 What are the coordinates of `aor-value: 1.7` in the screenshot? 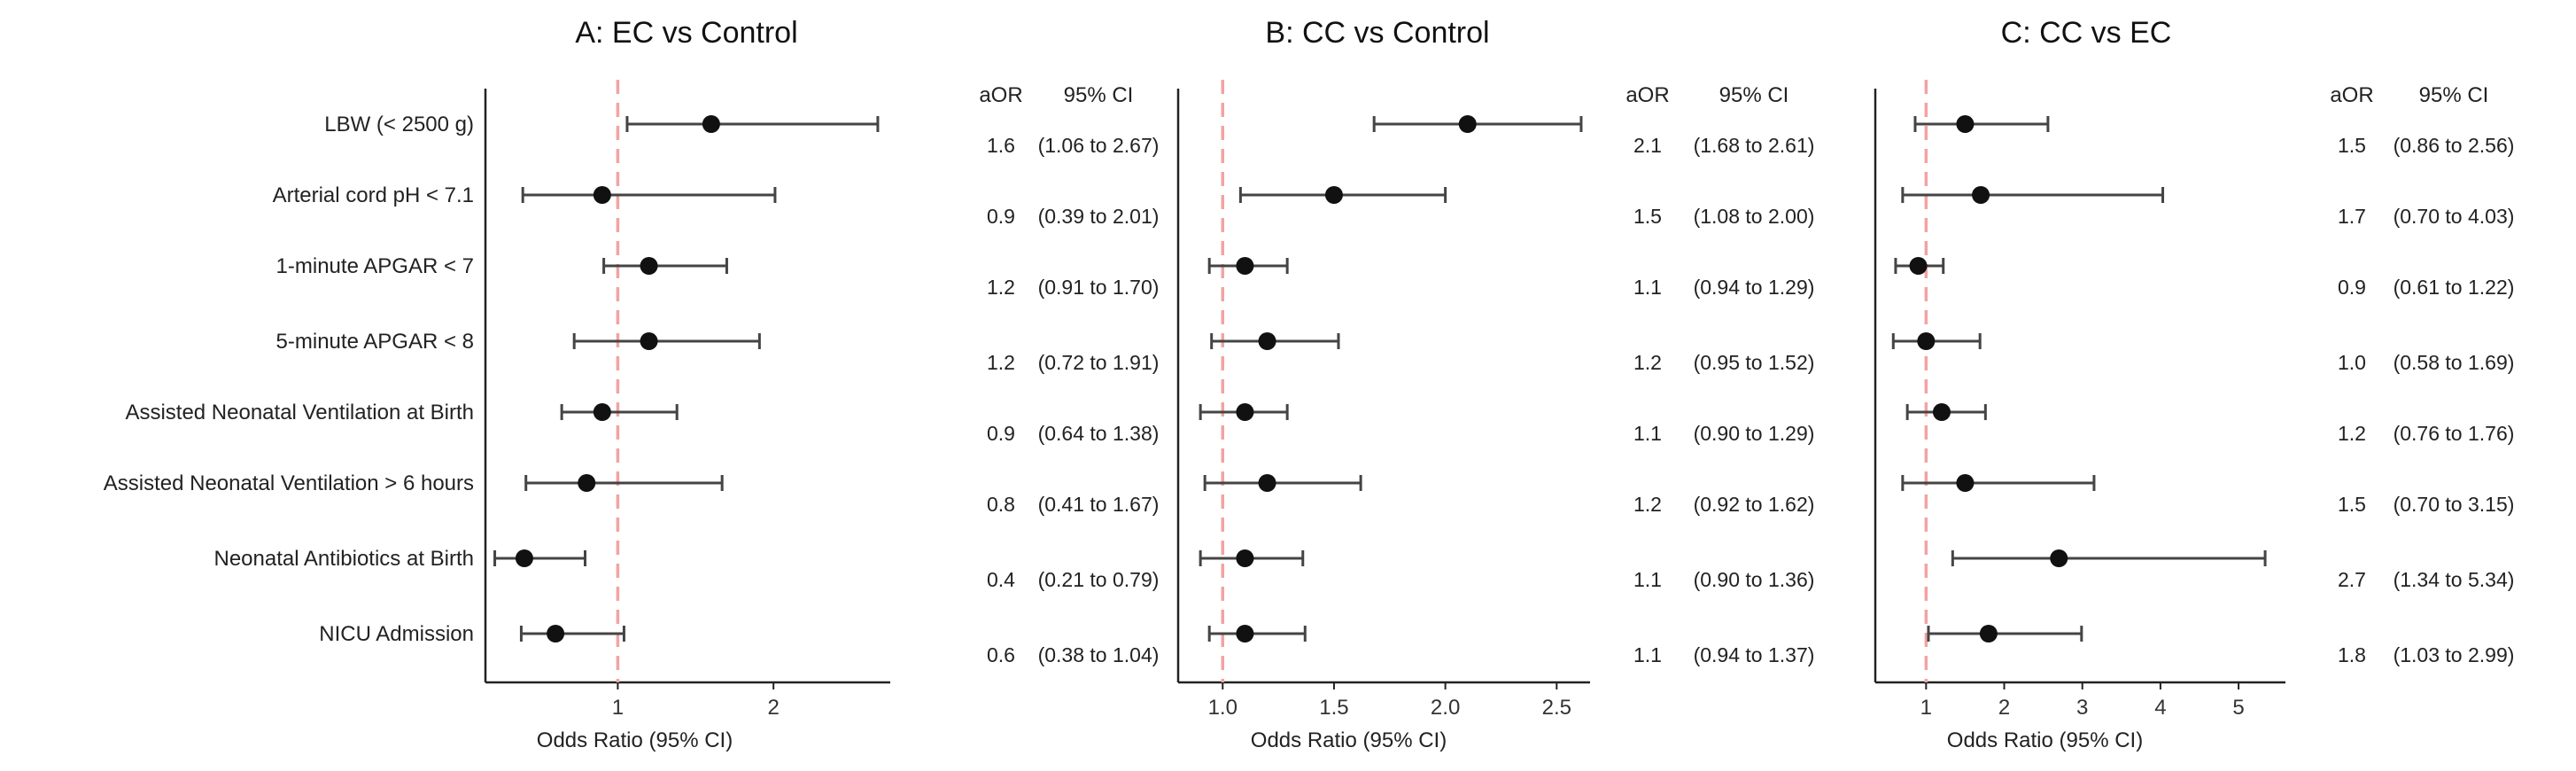 It's located at (2352, 216).